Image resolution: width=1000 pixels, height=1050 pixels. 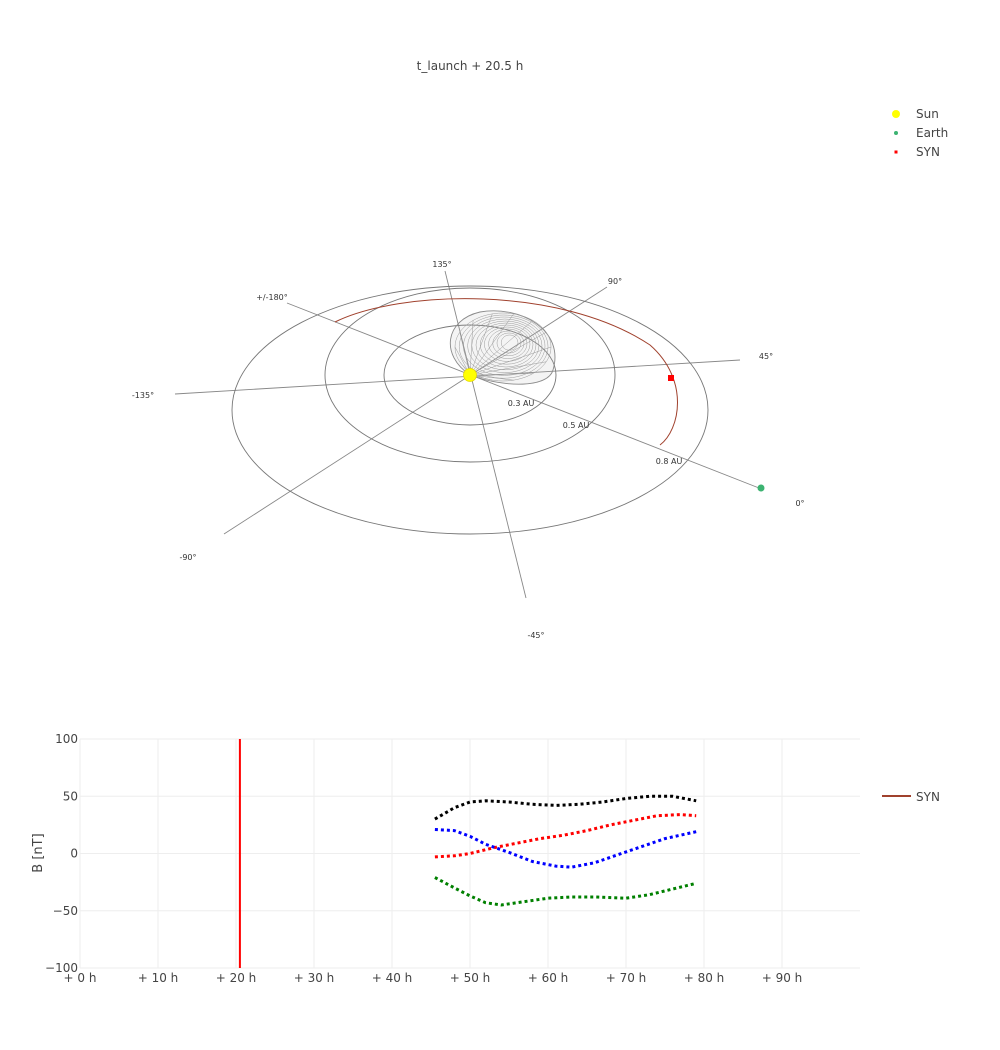 I want to click on angle-label-45: 45°, so click(x=766, y=356).